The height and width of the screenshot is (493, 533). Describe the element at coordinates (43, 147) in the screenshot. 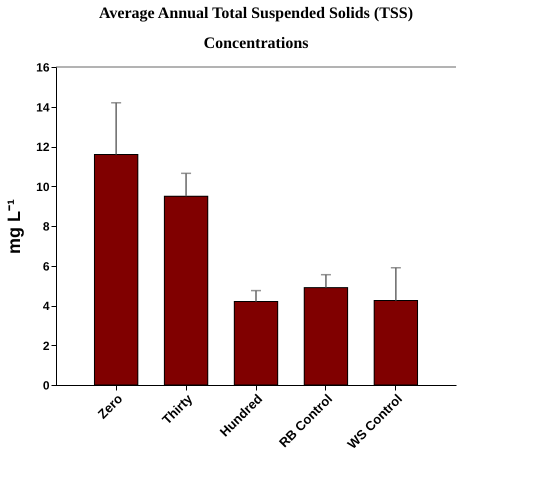

I see `y-tick-label: 12` at that location.